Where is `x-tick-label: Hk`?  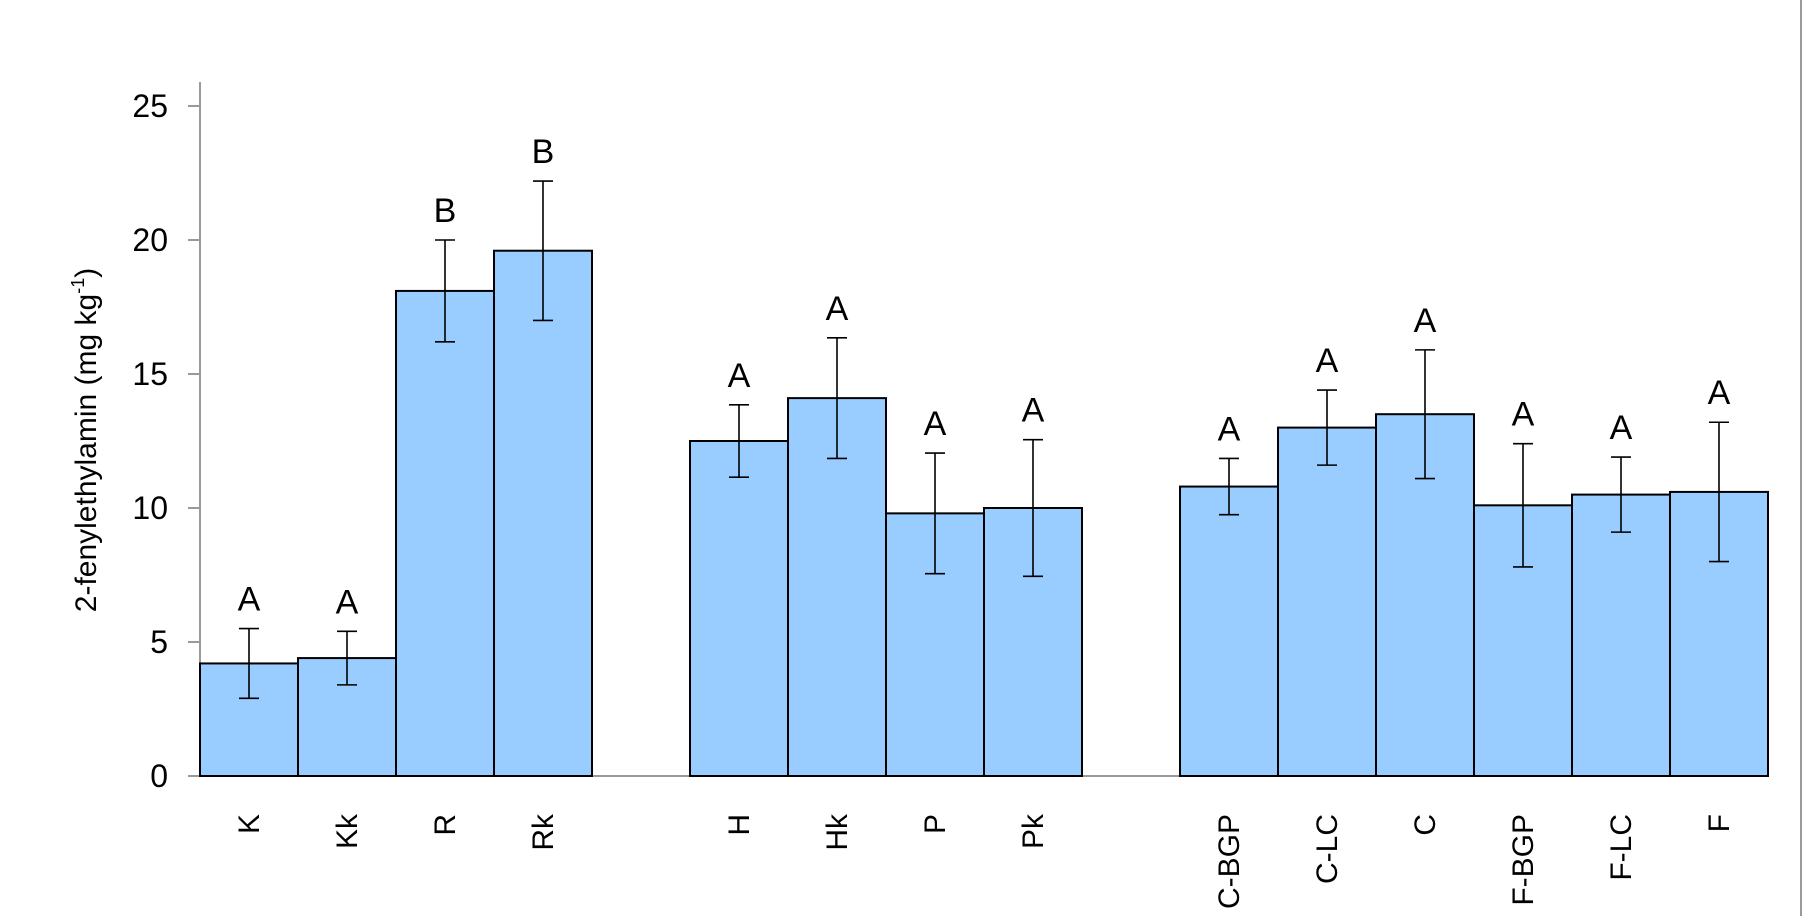 x-tick-label: Hk is located at coordinates (837, 832).